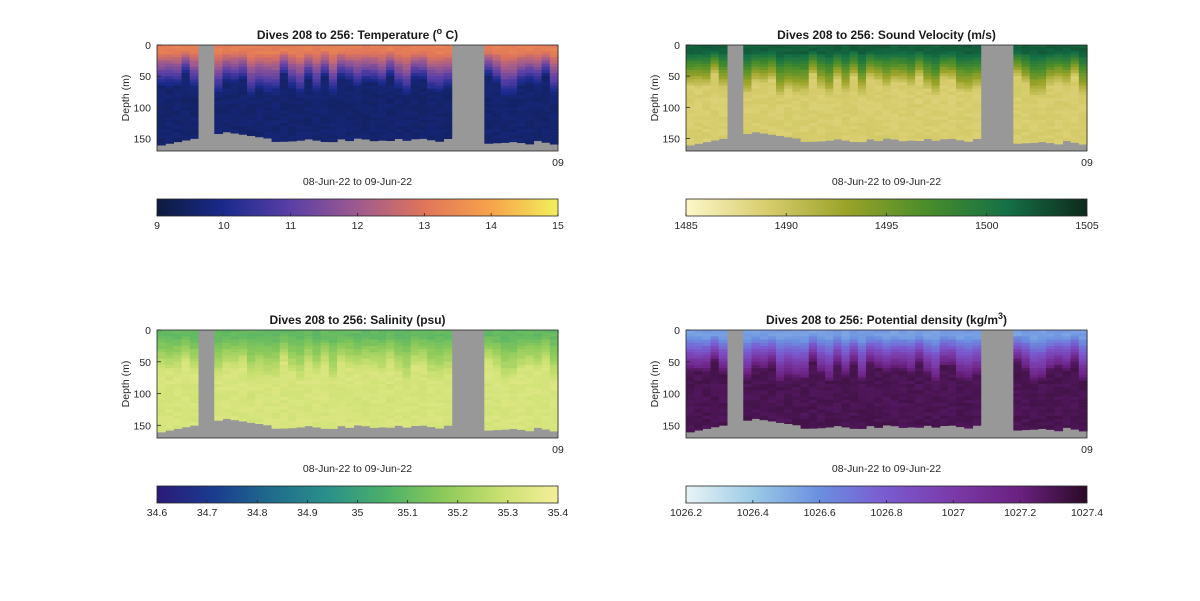 Image resolution: width=1200 pixels, height=601 pixels. I want to click on y-tick-label: 150, so click(142, 140).